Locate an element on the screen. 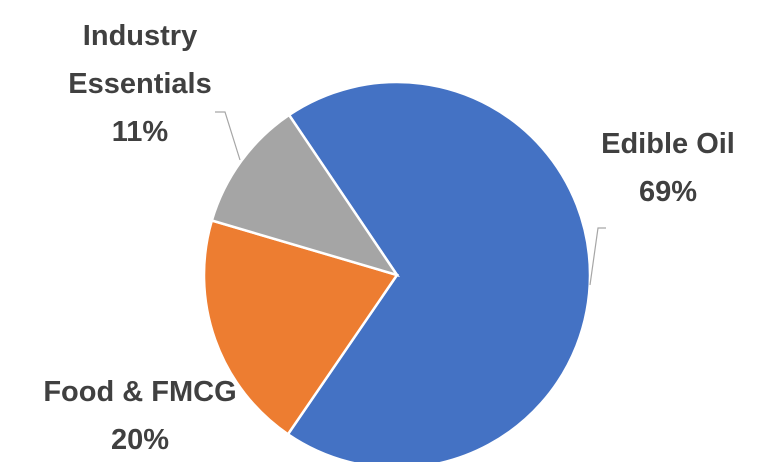 The height and width of the screenshot is (464, 761). data-label: Edible Oil 69% is located at coordinates (667, 168).